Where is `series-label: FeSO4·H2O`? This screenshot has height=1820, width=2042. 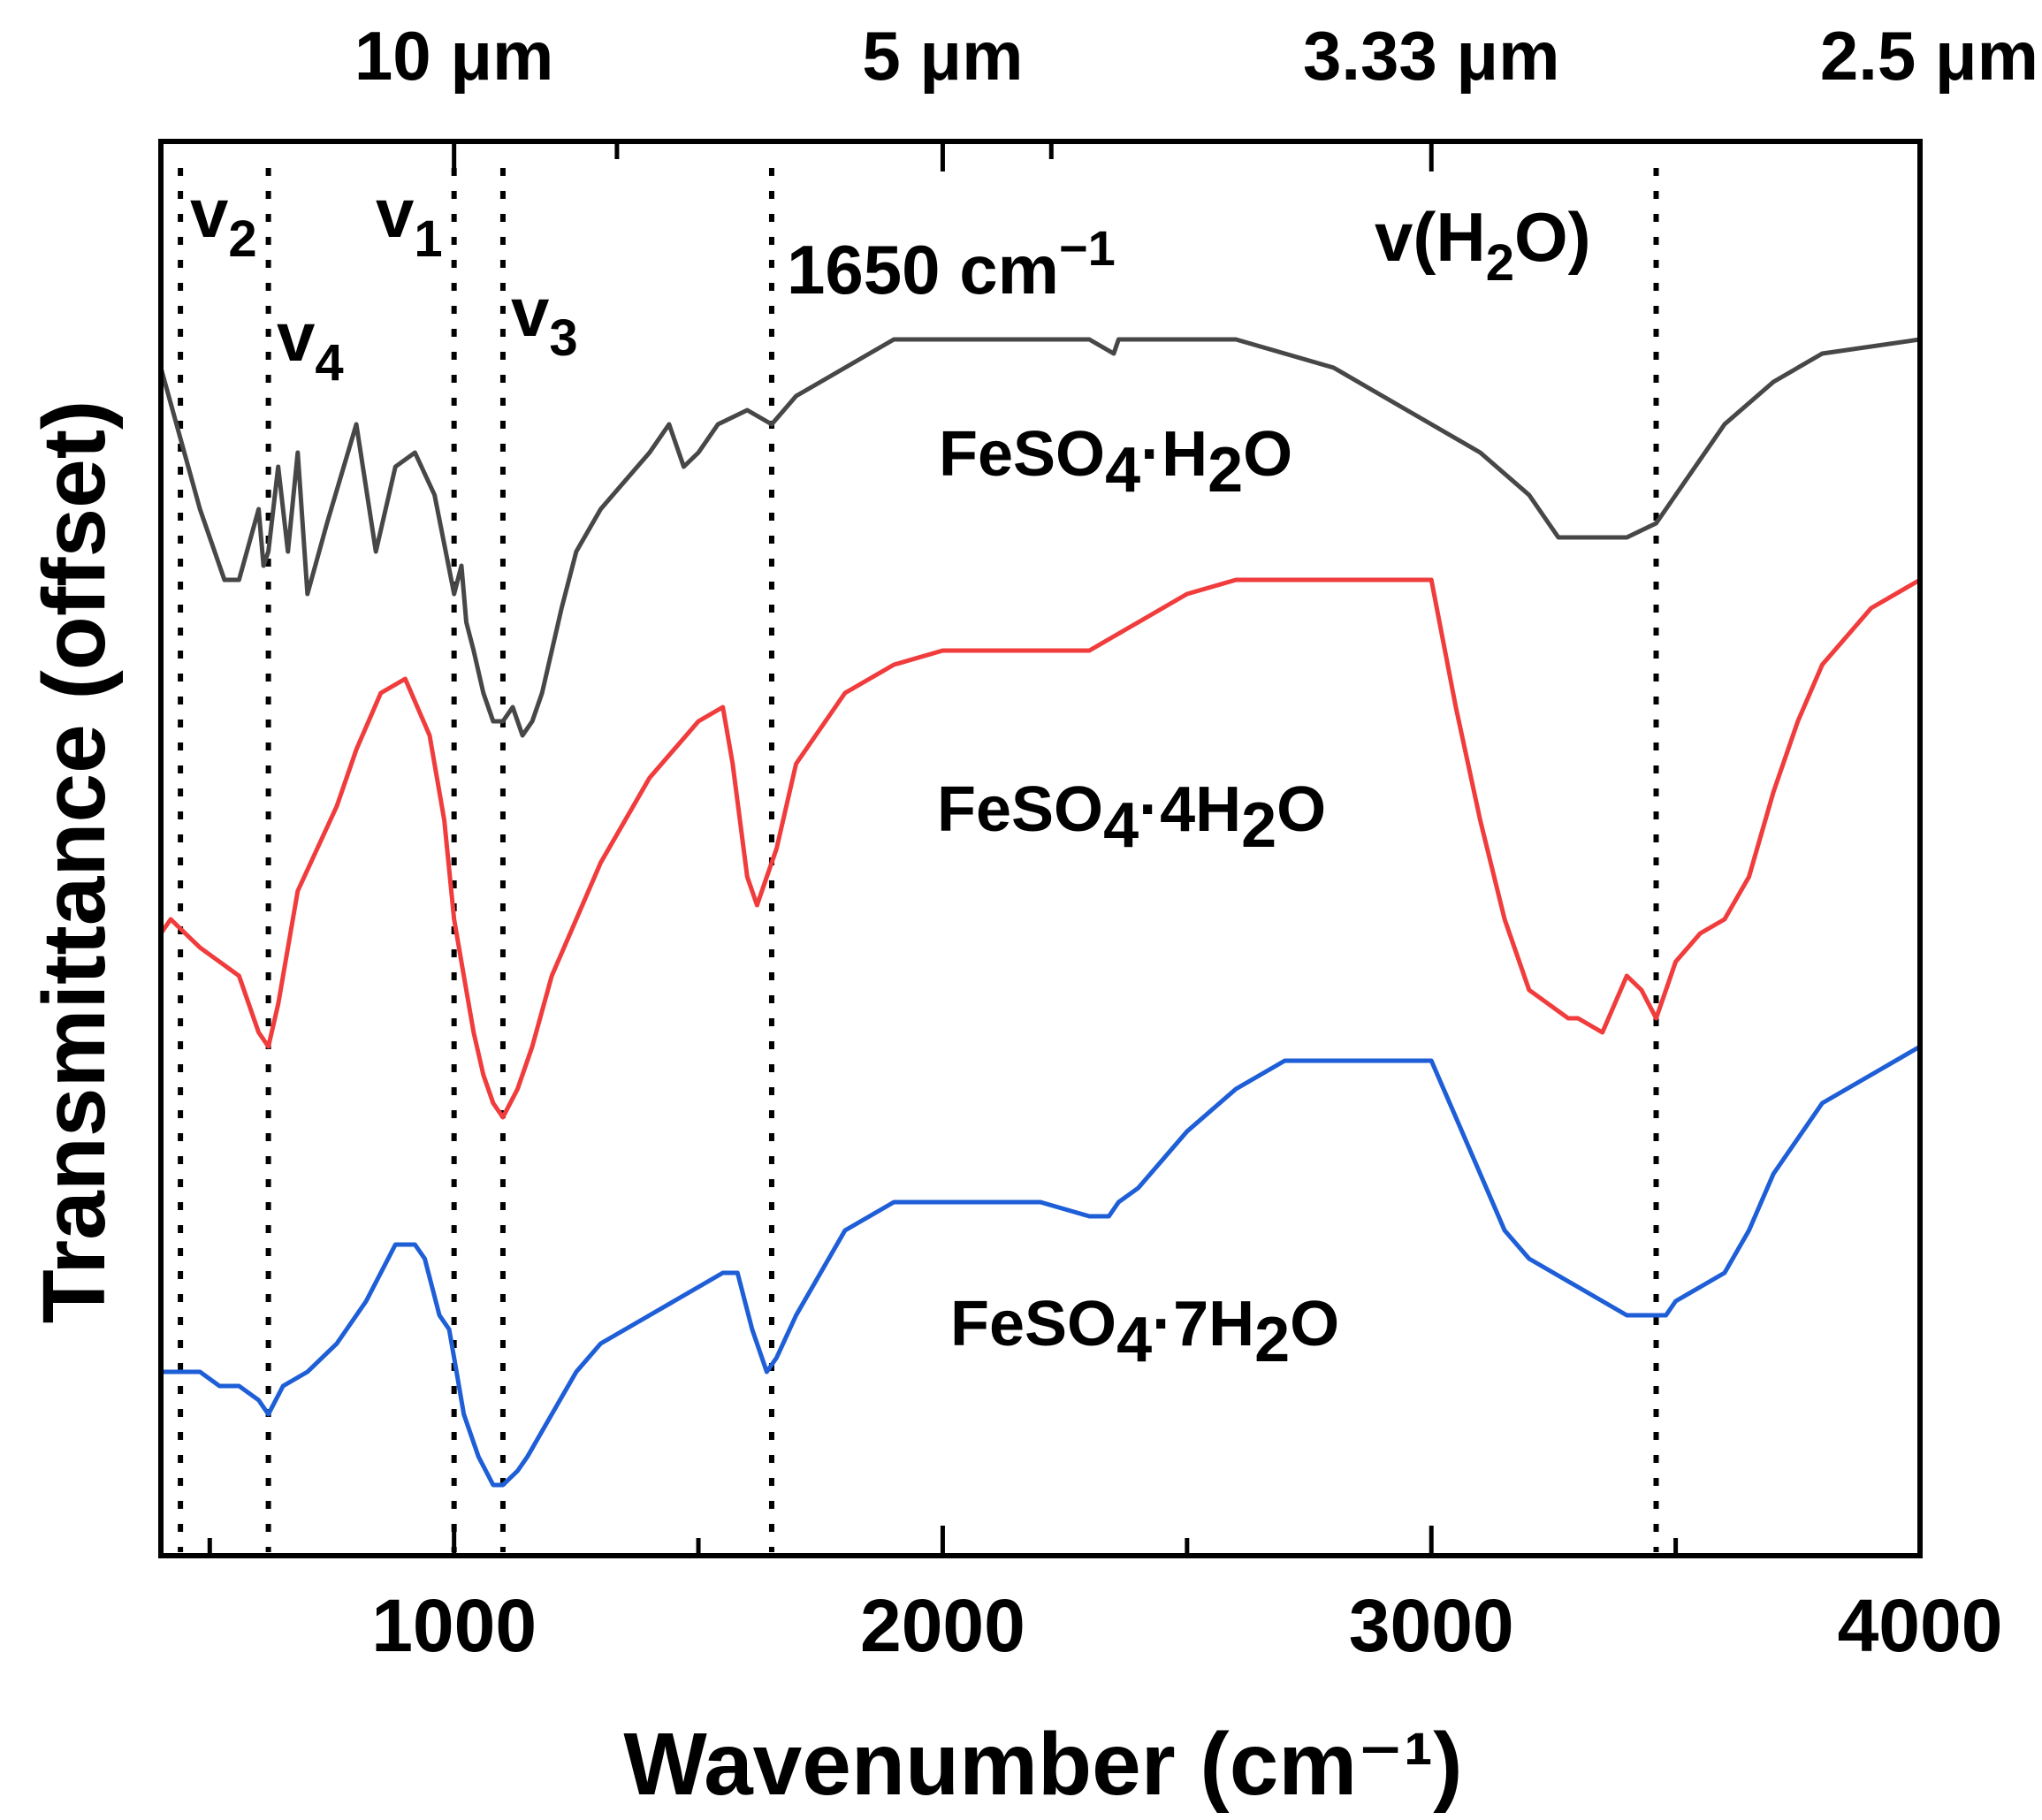 series-label: FeSO4·H2O is located at coordinates (1115, 462).